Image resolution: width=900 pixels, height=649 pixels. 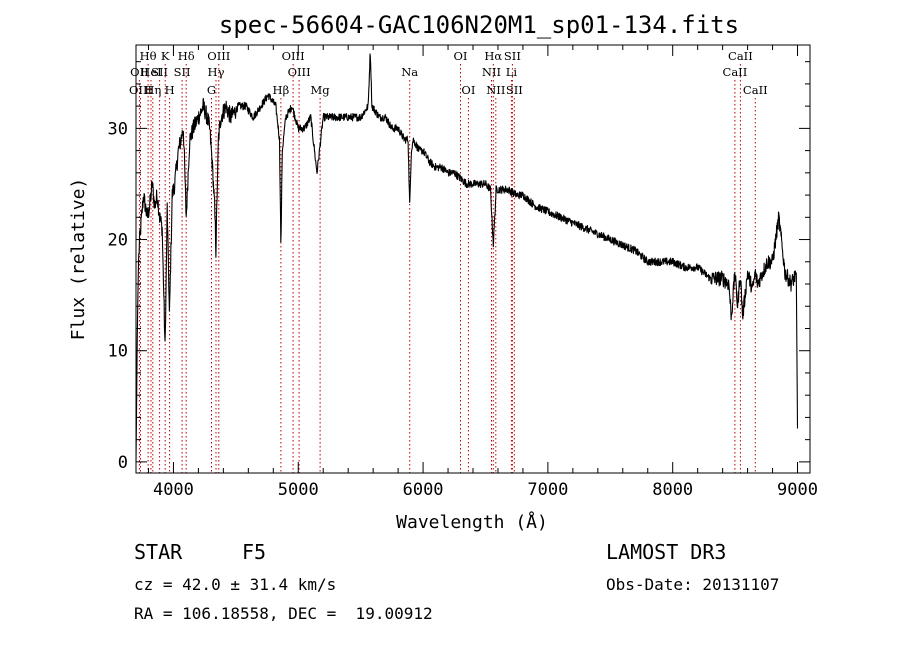 I want to click on line-marker-label-3: HeI, so click(x=150, y=72).